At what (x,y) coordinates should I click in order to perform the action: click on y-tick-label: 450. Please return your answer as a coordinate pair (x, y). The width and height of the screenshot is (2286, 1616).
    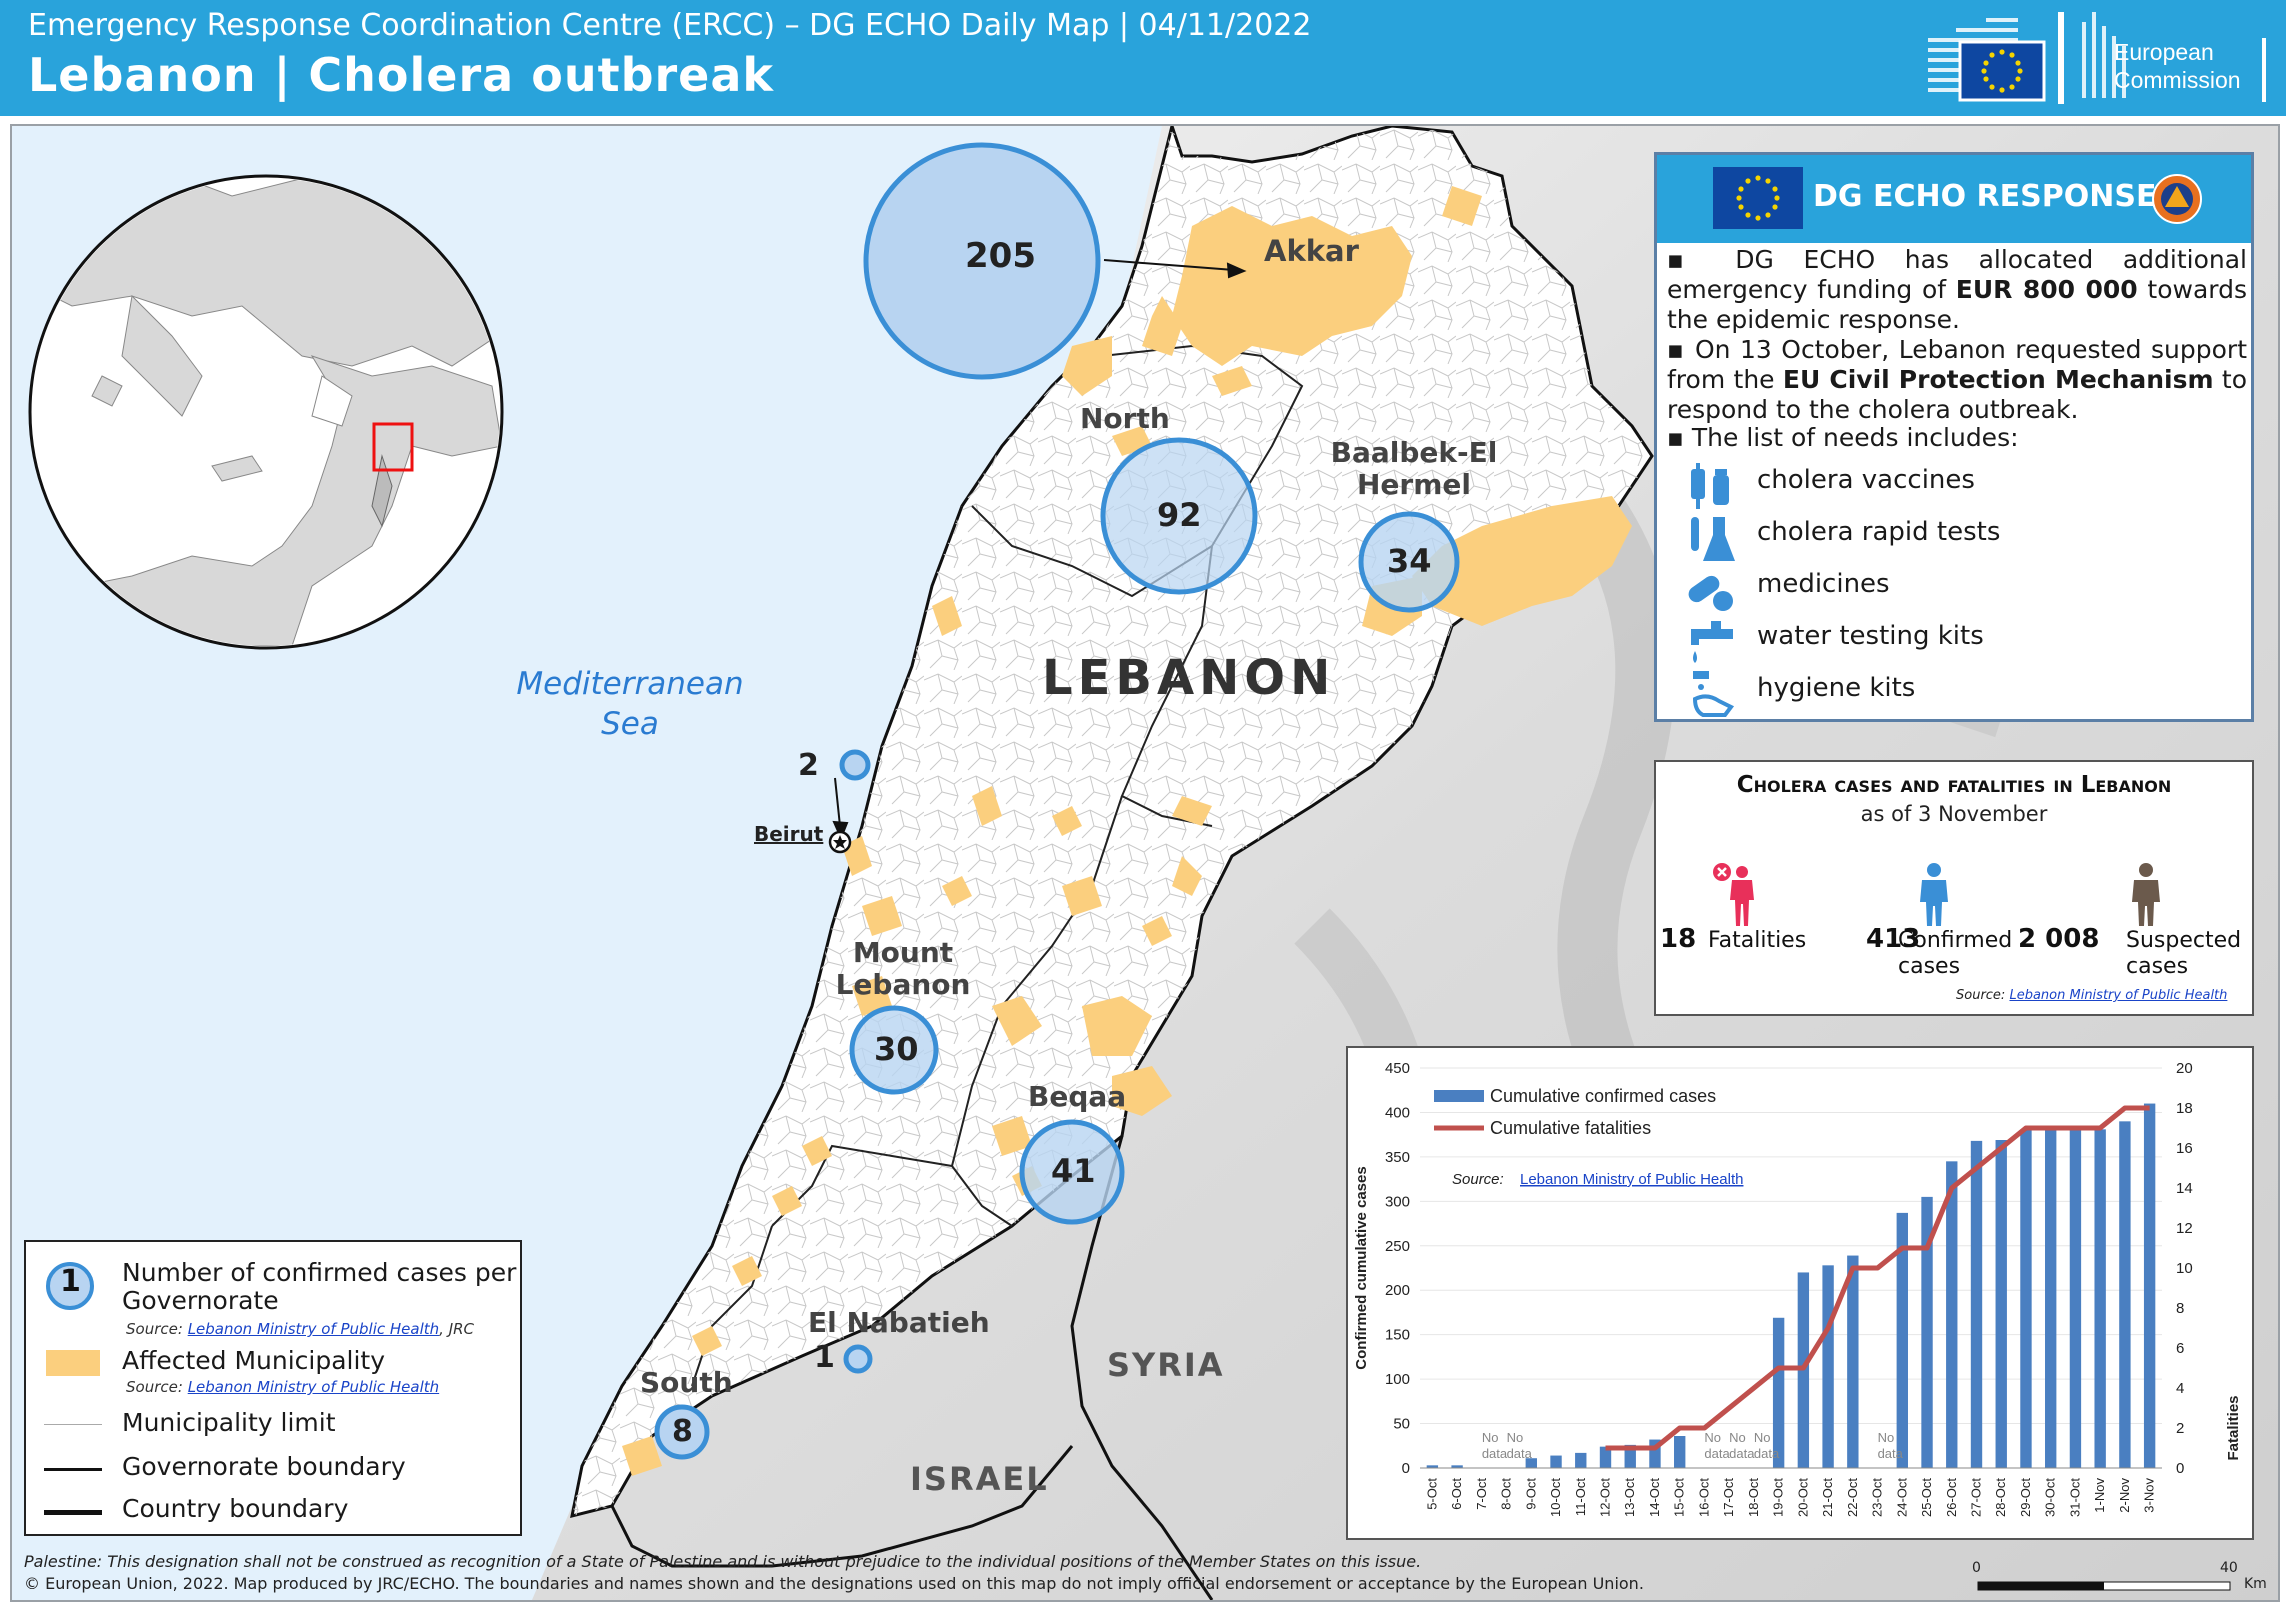
    Looking at the image, I should click on (1397, 1068).